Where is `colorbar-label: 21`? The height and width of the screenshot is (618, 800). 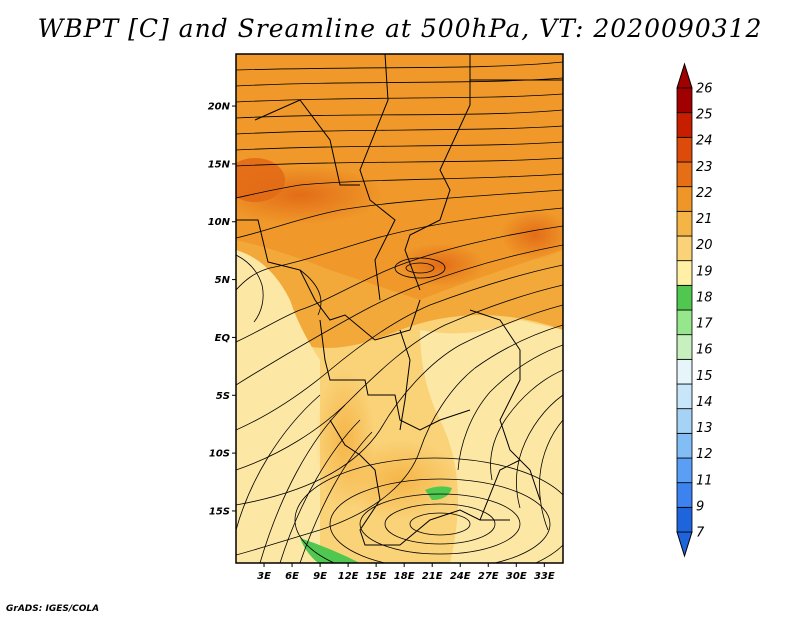
colorbar-label: 21 is located at coordinates (704, 219).